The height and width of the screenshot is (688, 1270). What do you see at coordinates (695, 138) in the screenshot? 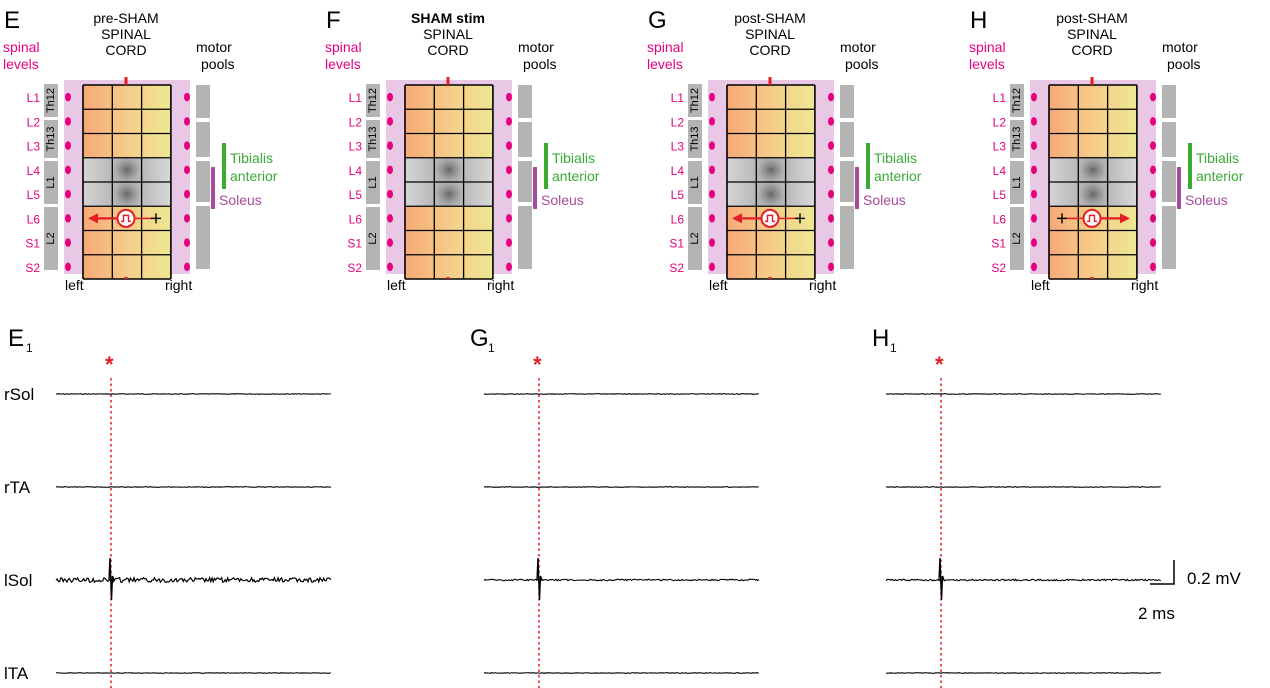
I see `vertebra-label: Th13` at bounding box center [695, 138].